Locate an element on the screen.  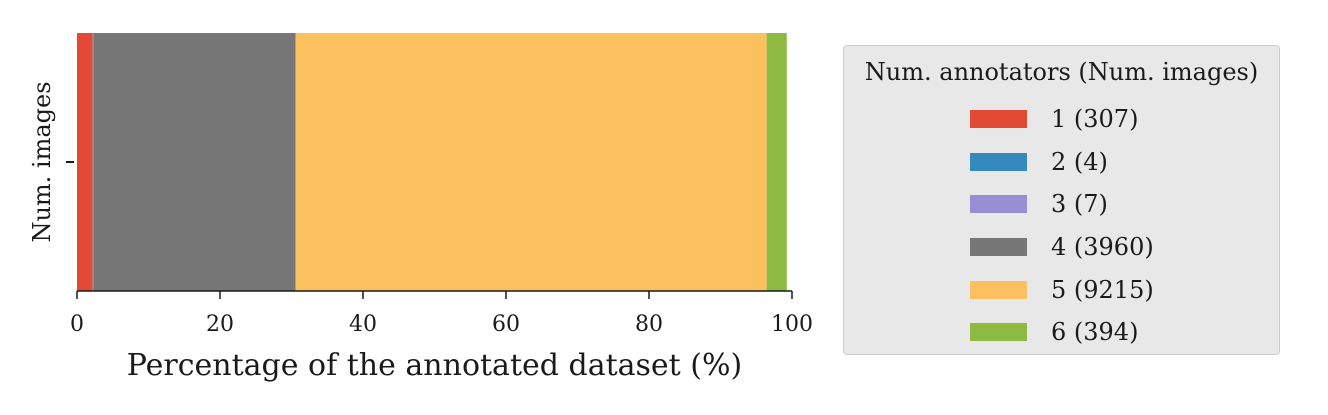
legend-label: 5 (9215) is located at coordinates (1102, 289).